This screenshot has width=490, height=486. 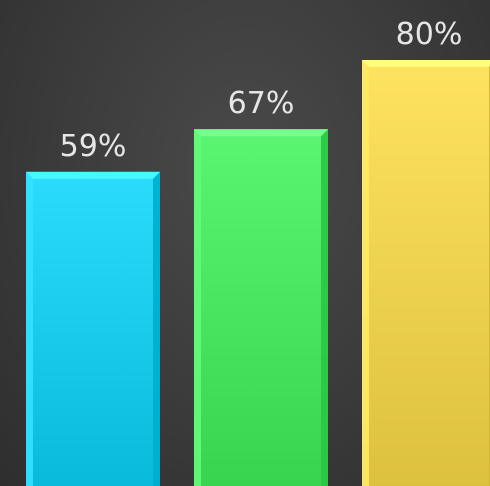 What do you see at coordinates (261, 103) in the screenshot?
I see `data-label-2: 67%` at bounding box center [261, 103].